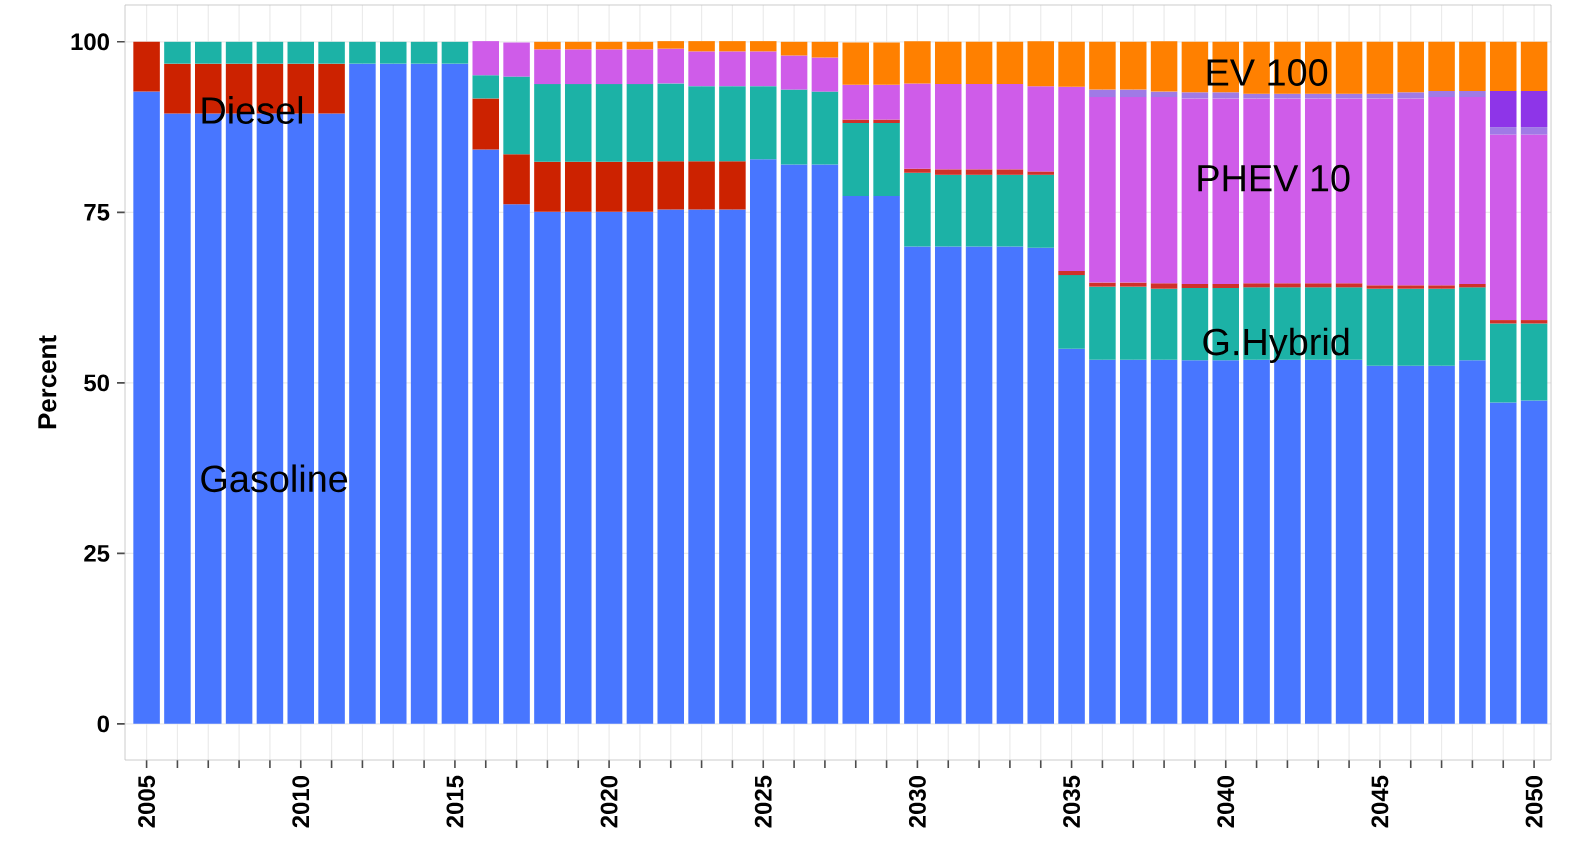 This screenshot has width=1592, height=853. What do you see at coordinates (97, 212) in the screenshot?
I see `y-tick-label: 75` at bounding box center [97, 212].